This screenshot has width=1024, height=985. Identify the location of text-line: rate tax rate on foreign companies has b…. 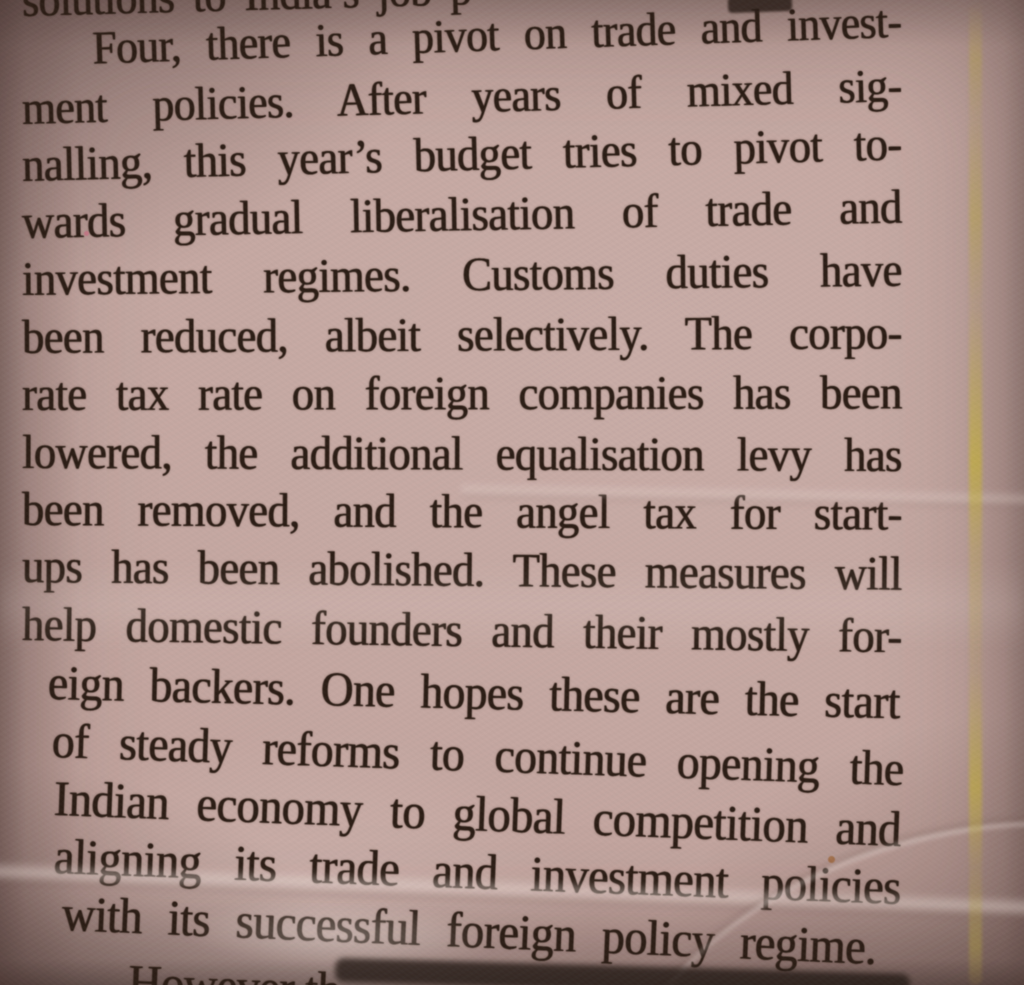
(461, 393).